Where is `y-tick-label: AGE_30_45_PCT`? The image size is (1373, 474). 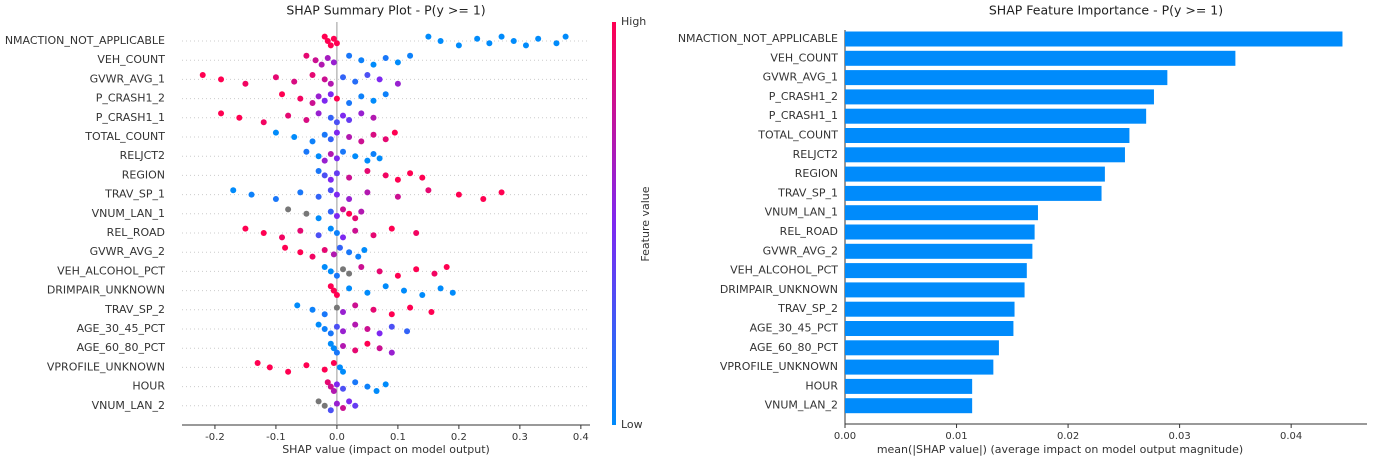
y-tick-label: AGE_30_45_PCT is located at coordinates (794, 328).